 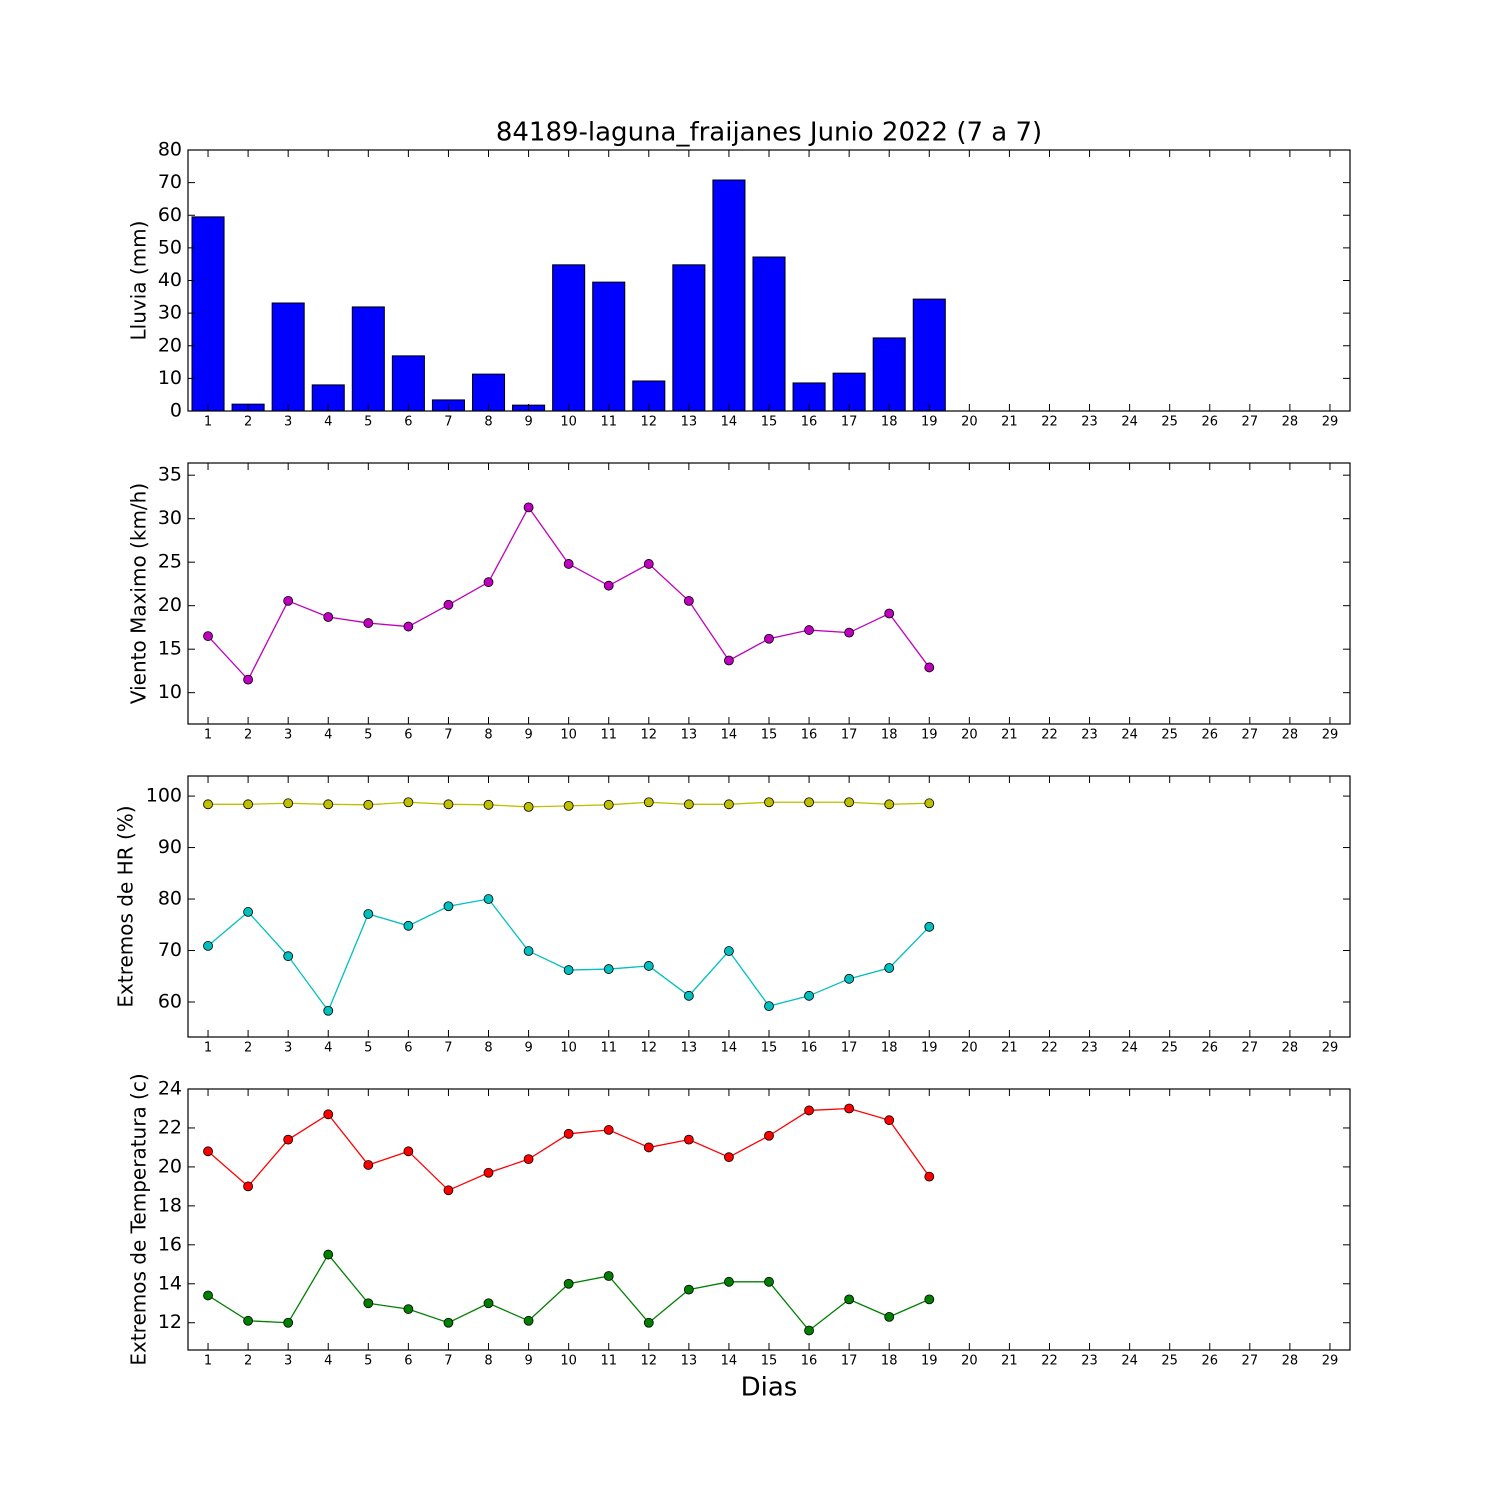 I want to click on x-tick-label: 2, so click(x=248, y=735).